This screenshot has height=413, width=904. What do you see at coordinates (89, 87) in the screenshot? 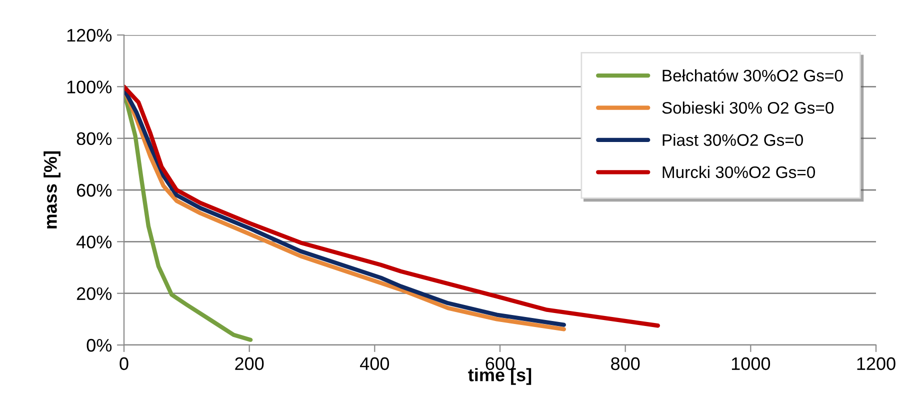
I see `y-tick-label: 100%` at bounding box center [89, 87].